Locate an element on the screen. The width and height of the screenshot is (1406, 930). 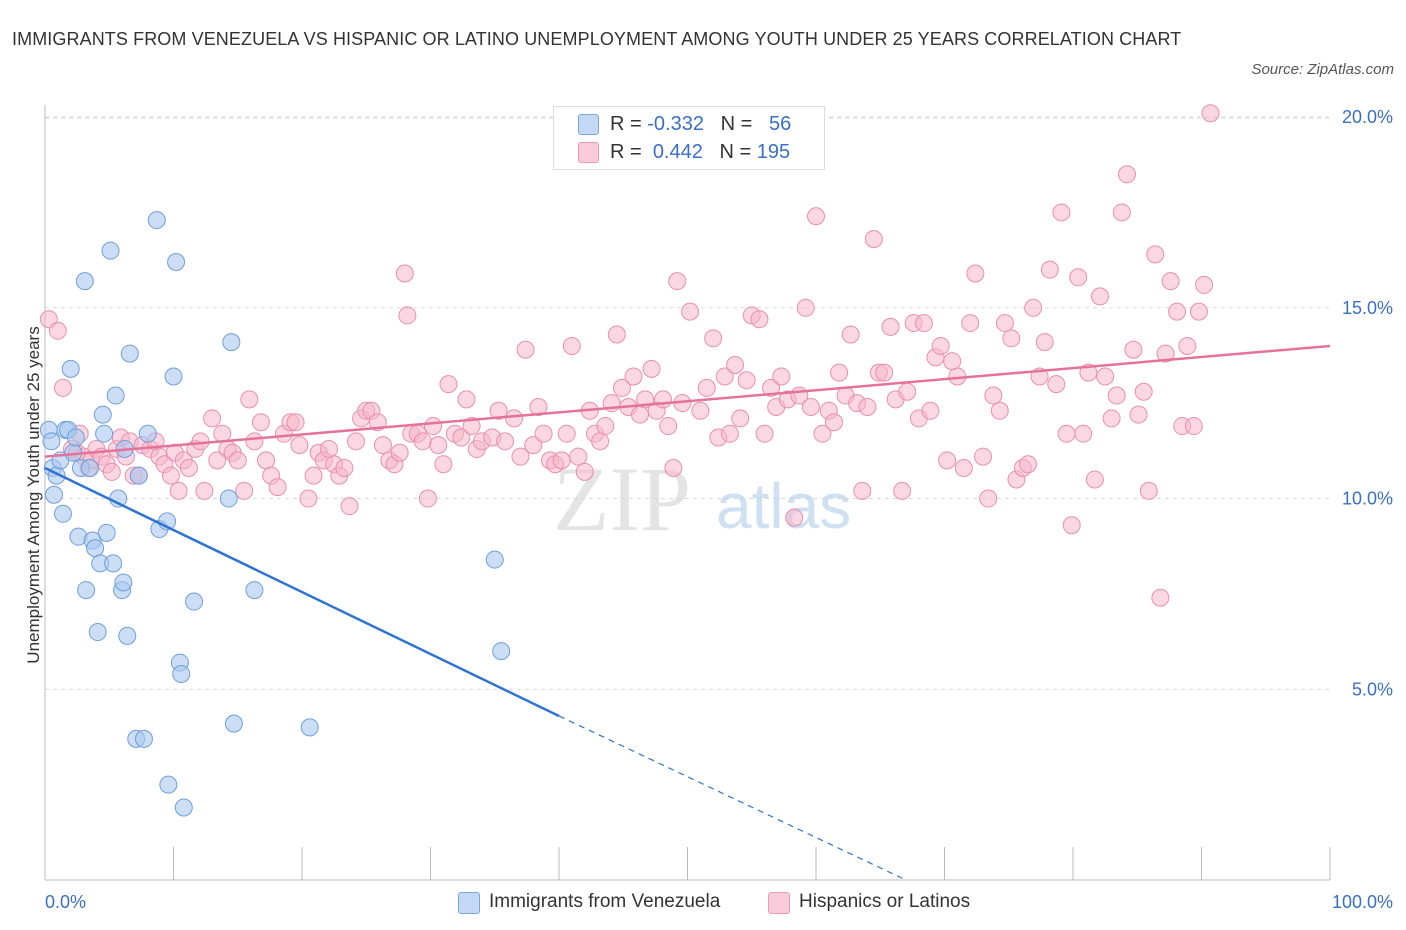
y-tick-label: 20.0% is located at coordinates (1367, 117).